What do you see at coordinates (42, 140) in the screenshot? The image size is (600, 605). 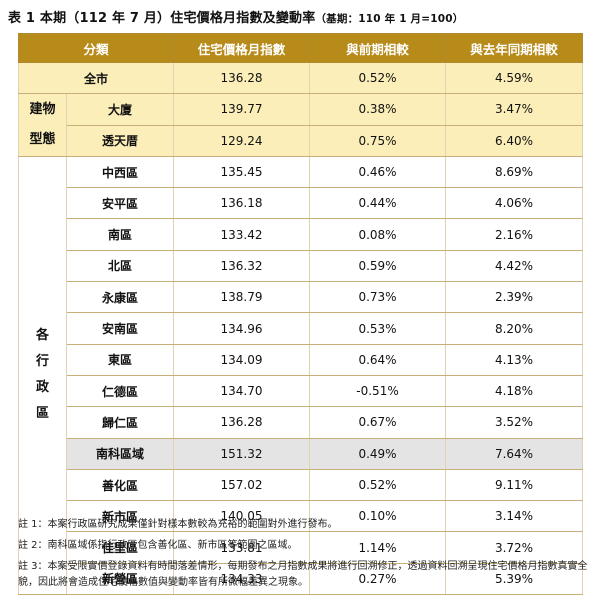 I see `group-label-line: 型態` at bounding box center [42, 140].